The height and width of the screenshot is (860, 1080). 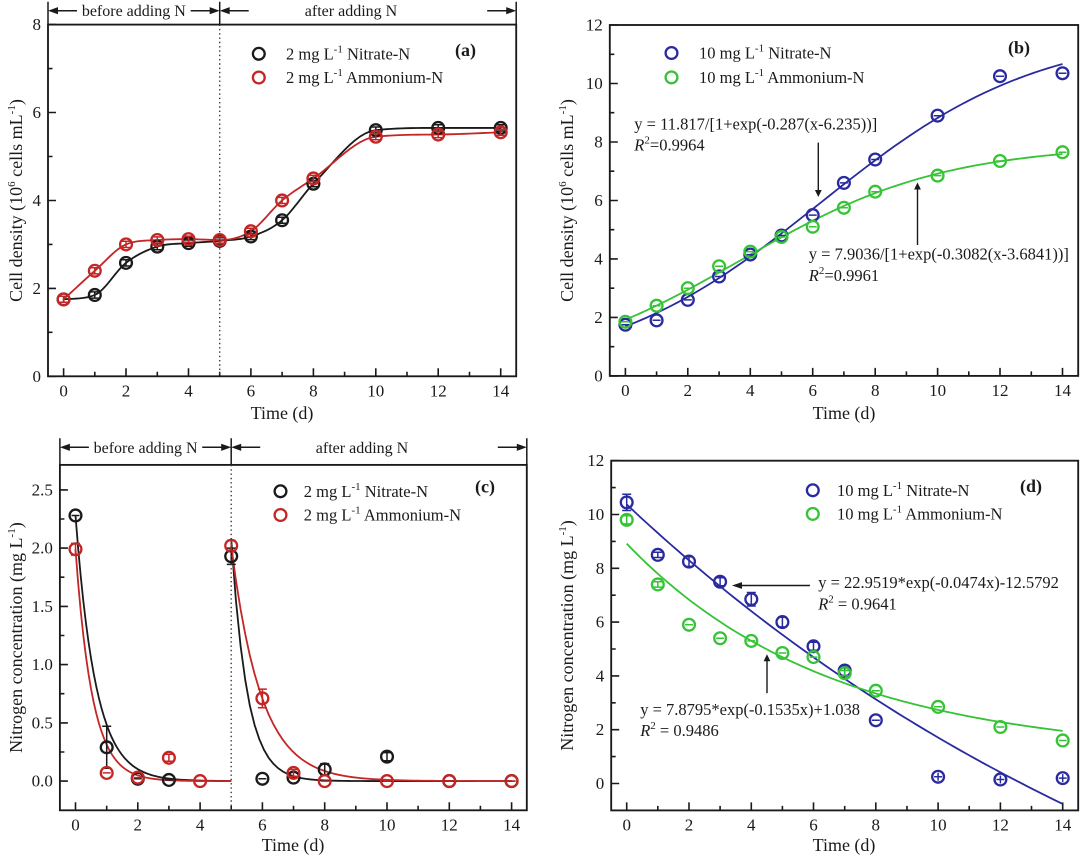 I want to click on svg-text: 1.0, so click(x=42, y=664).